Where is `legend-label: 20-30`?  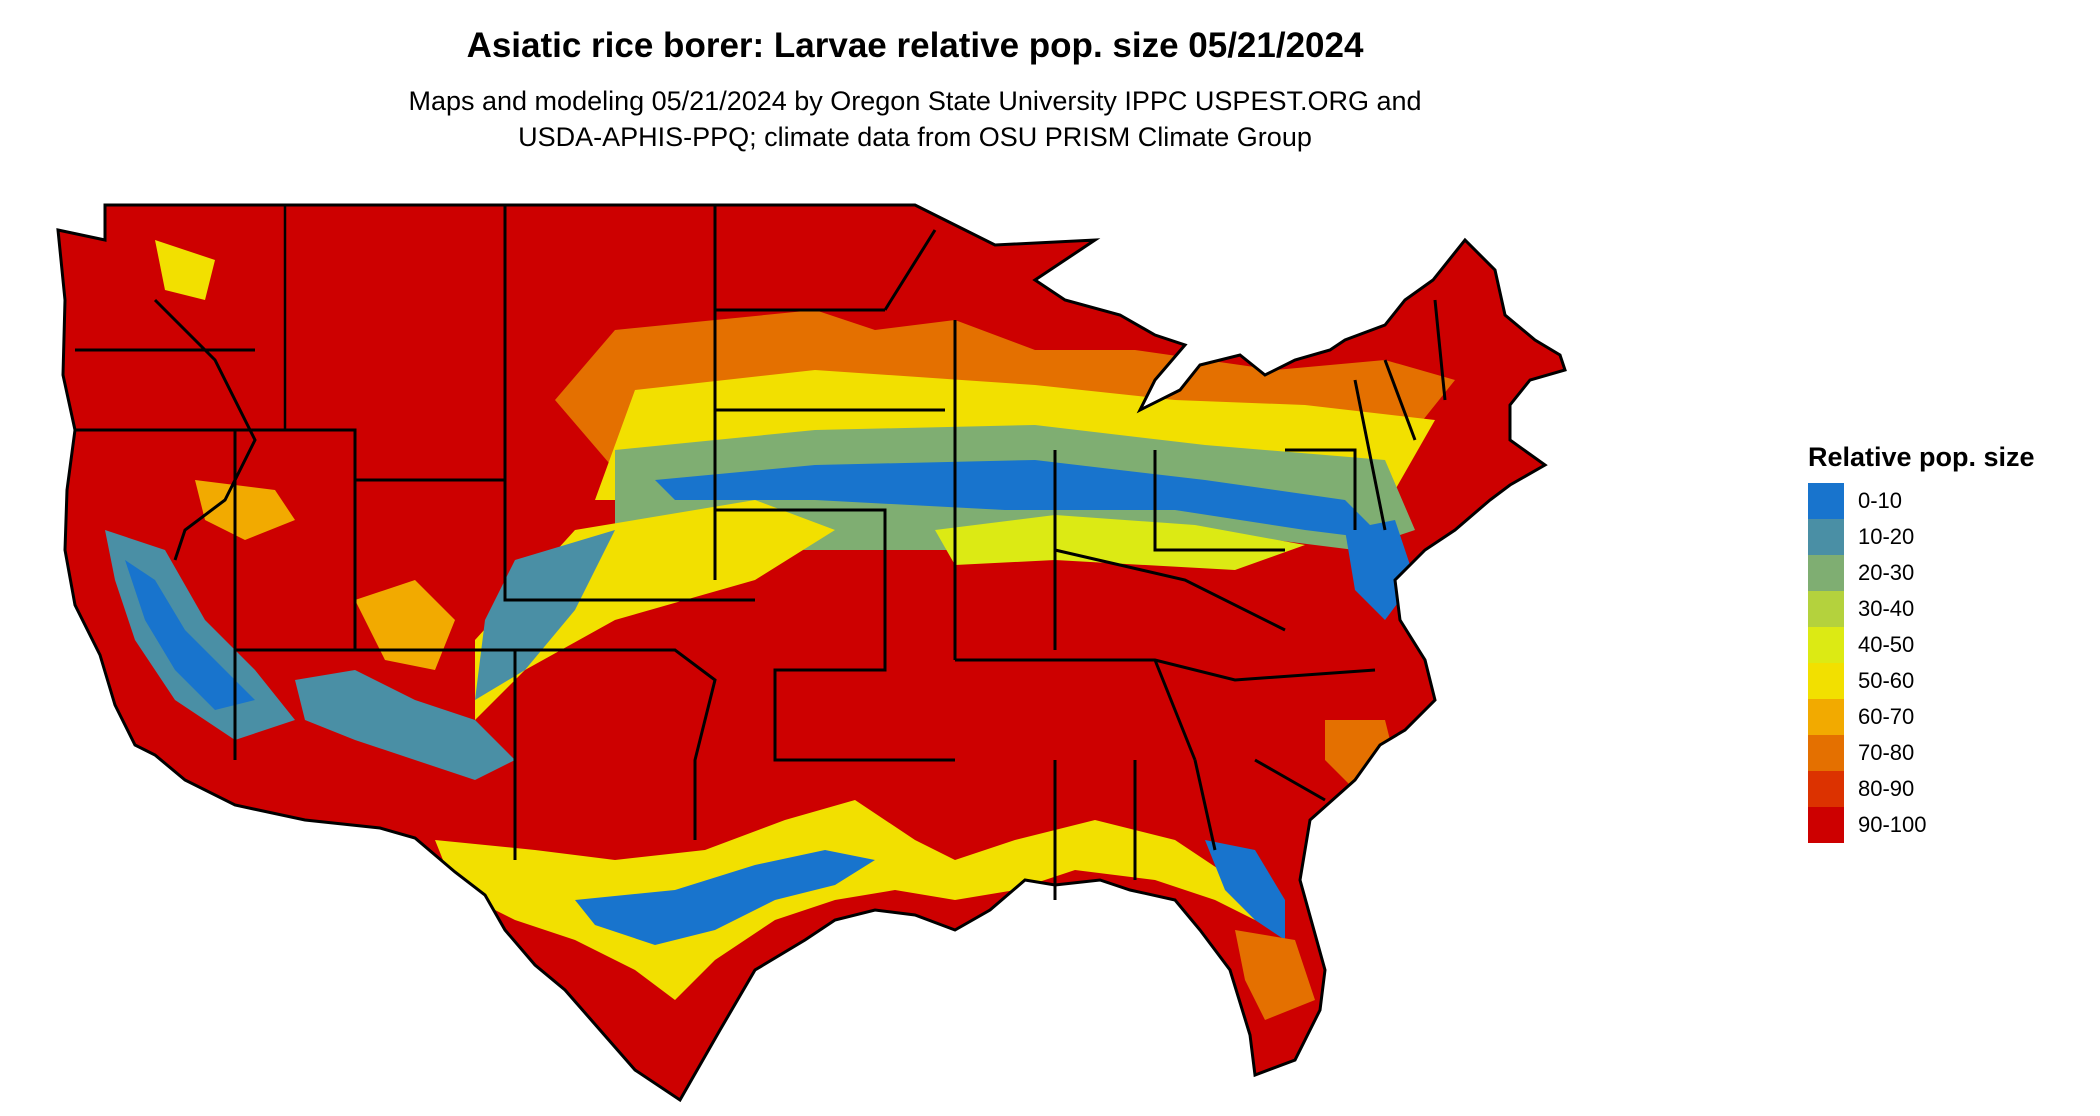 legend-label: 20-30 is located at coordinates (1886, 572).